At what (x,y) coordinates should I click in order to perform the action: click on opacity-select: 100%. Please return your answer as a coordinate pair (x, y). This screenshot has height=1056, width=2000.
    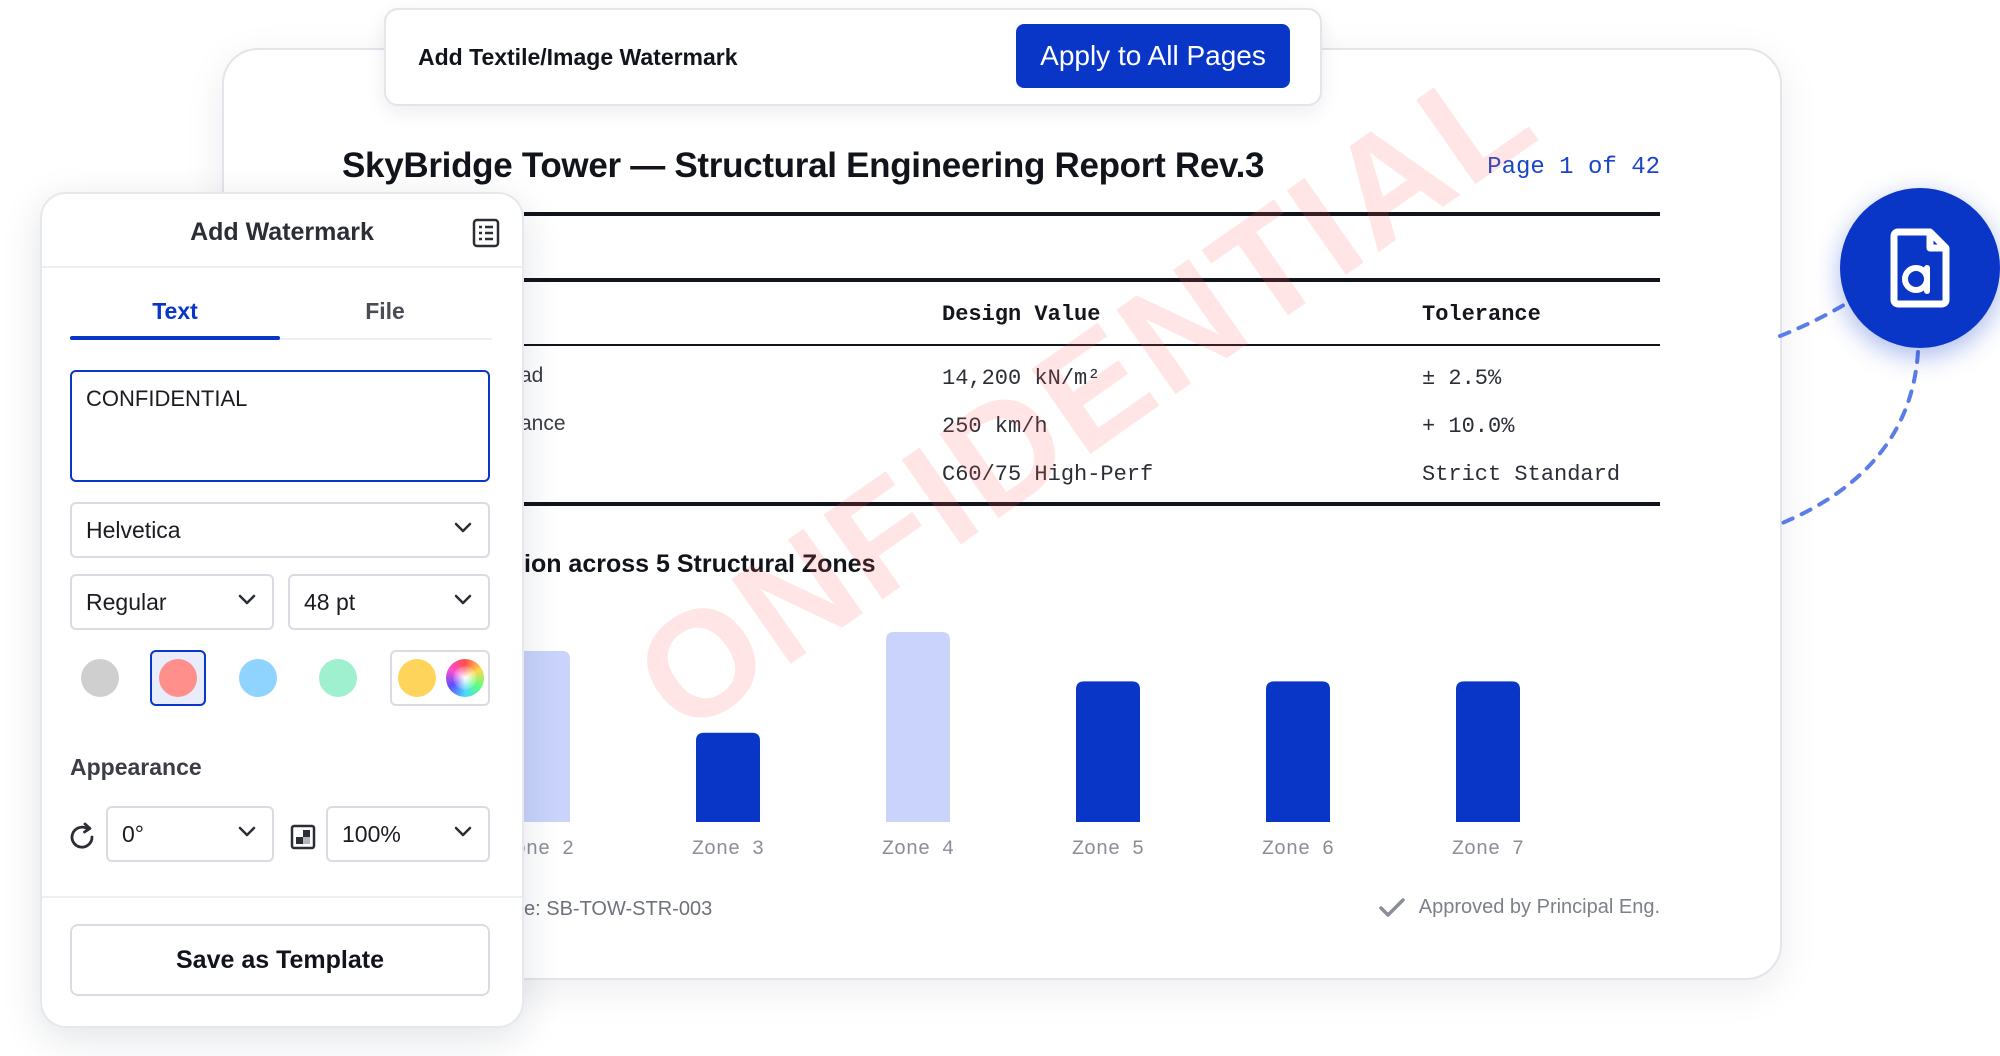
    Looking at the image, I should click on (408, 834).